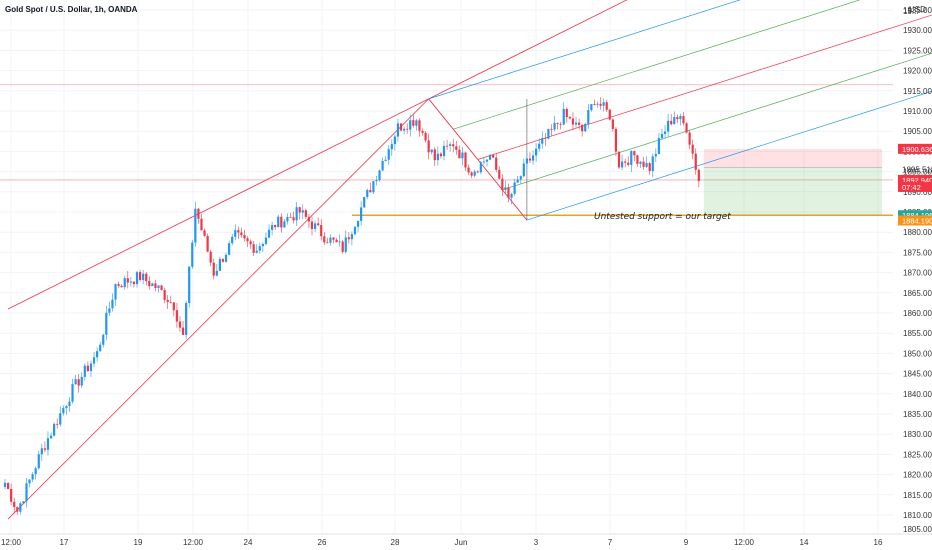 The width and height of the screenshot is (932, 550). What do you see at coordinates (917, 149) in the screenshot?
I see `price-tag: 1900.636` at bounding box center [917, 149].